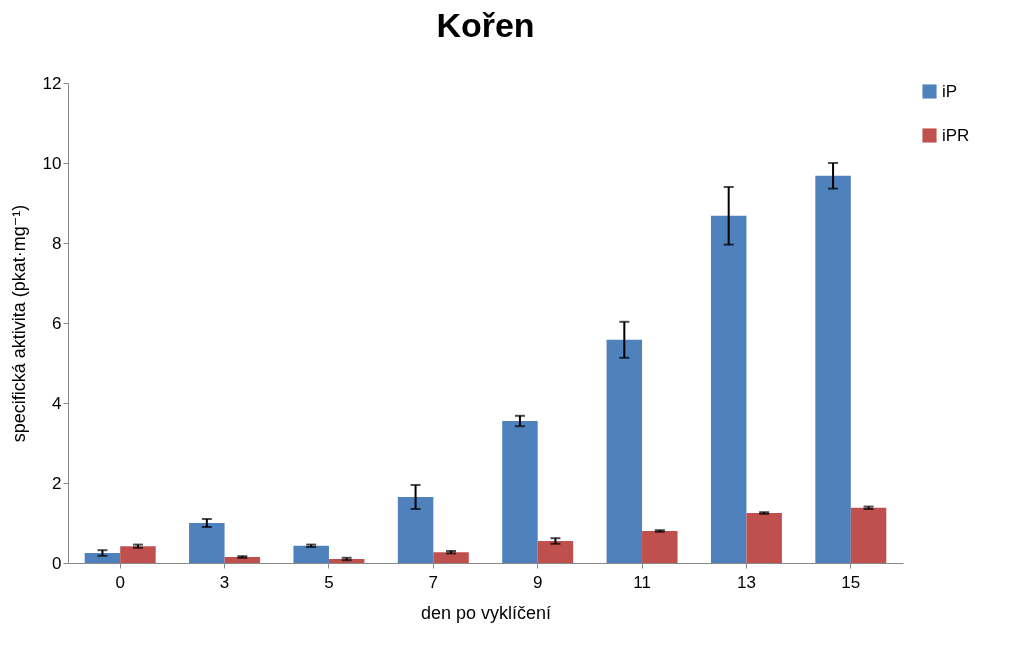 This screenshot has width=1035, height=665. What do you see at coordinates (57, 483) in the screenshot?
I see `y-tick-label: 2` at bounding box center [57, 483].